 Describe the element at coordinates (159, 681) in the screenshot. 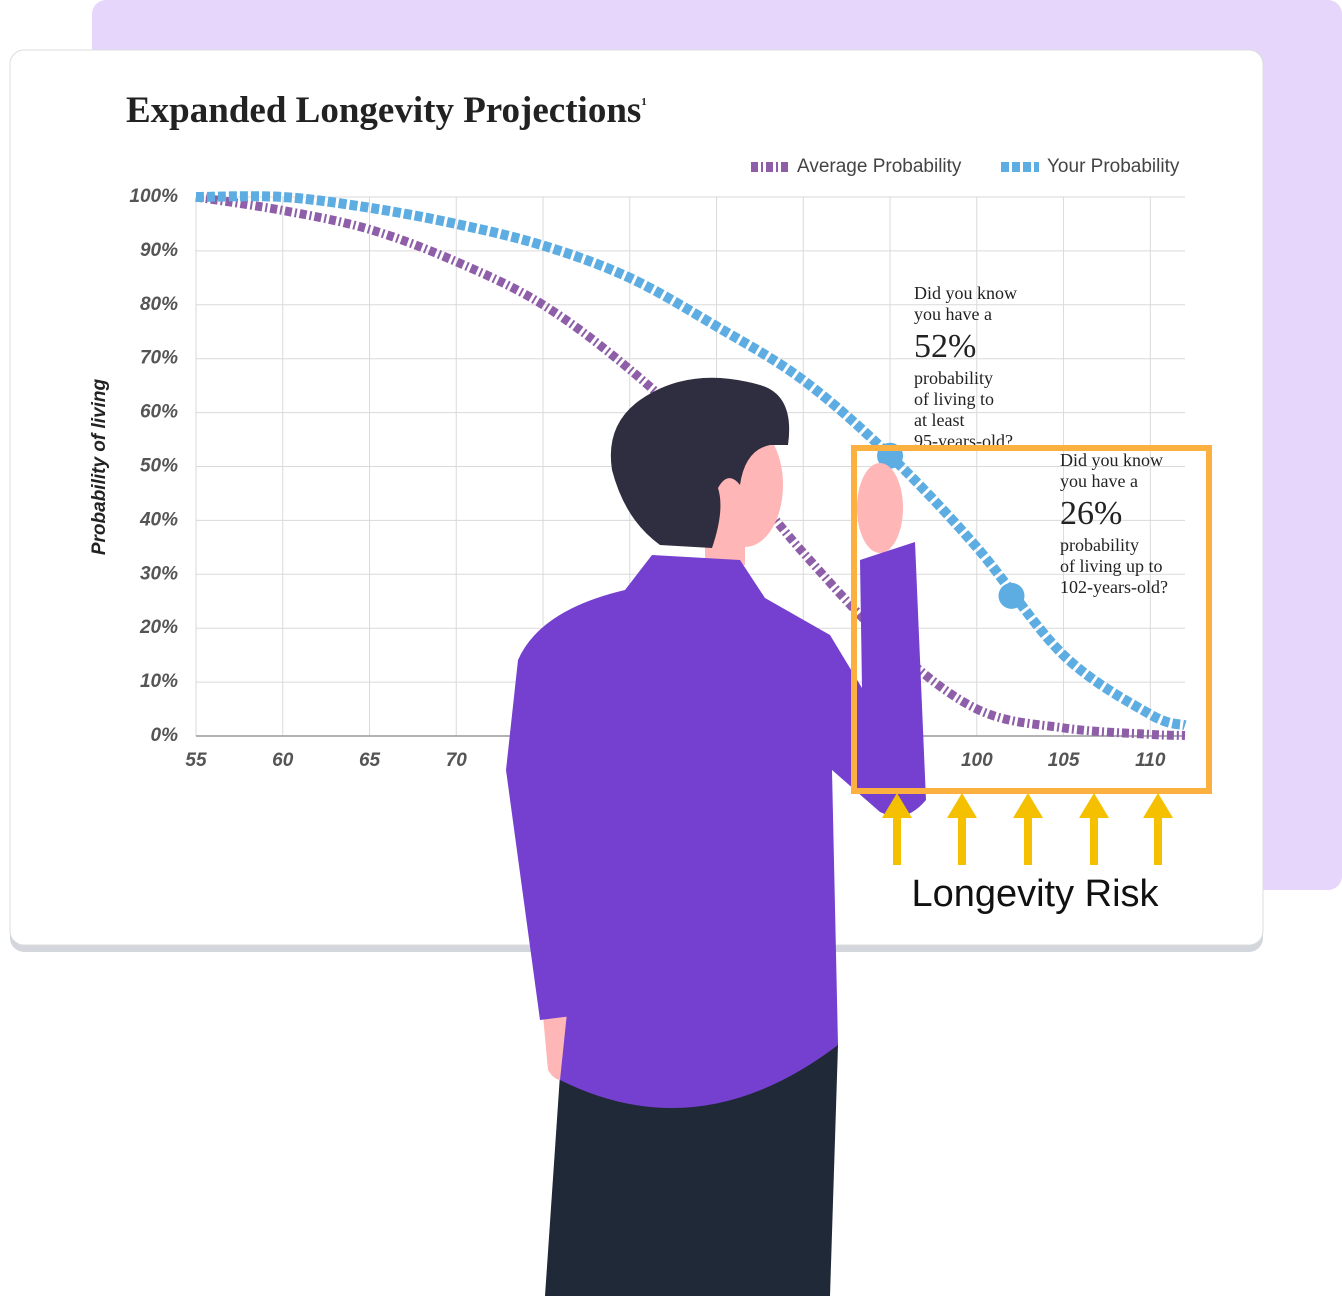

I see `y-tick-label: 10%` at that location.